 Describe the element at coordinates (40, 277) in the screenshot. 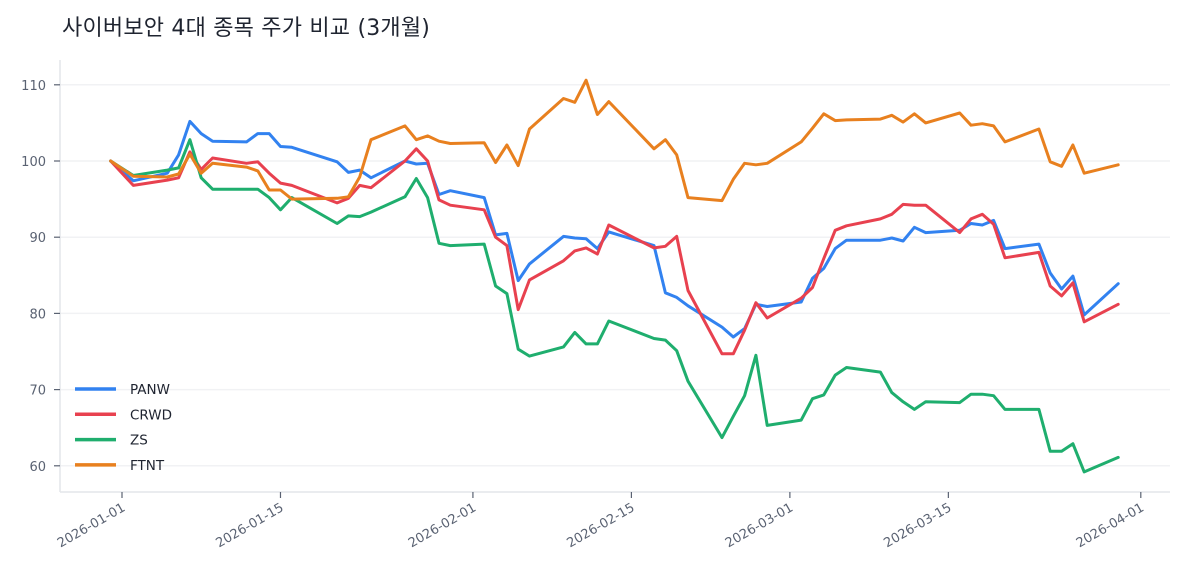

I see `y-axis-ticks: 60 70 80 90 100 110` at that location.